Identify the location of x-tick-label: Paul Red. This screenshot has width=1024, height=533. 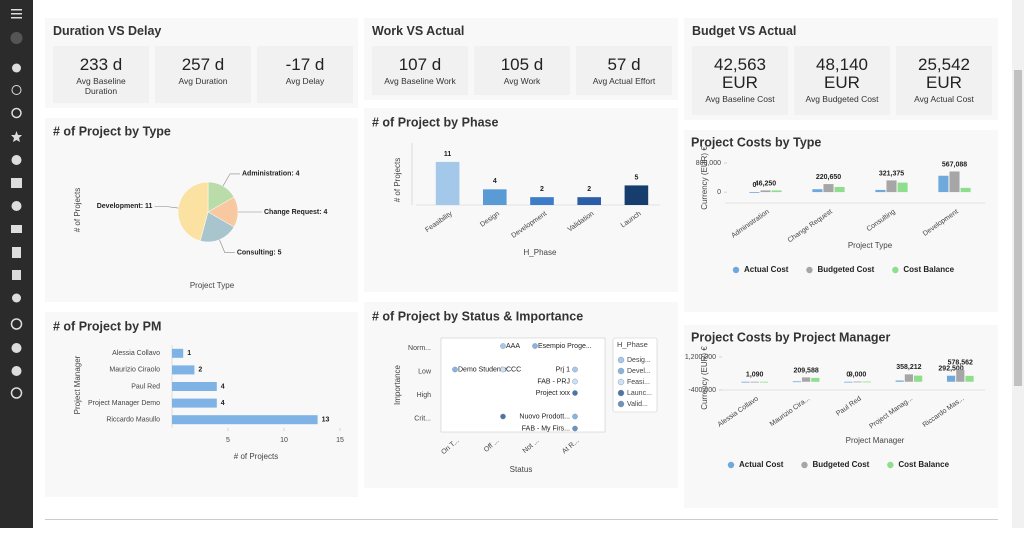
(849, 406).